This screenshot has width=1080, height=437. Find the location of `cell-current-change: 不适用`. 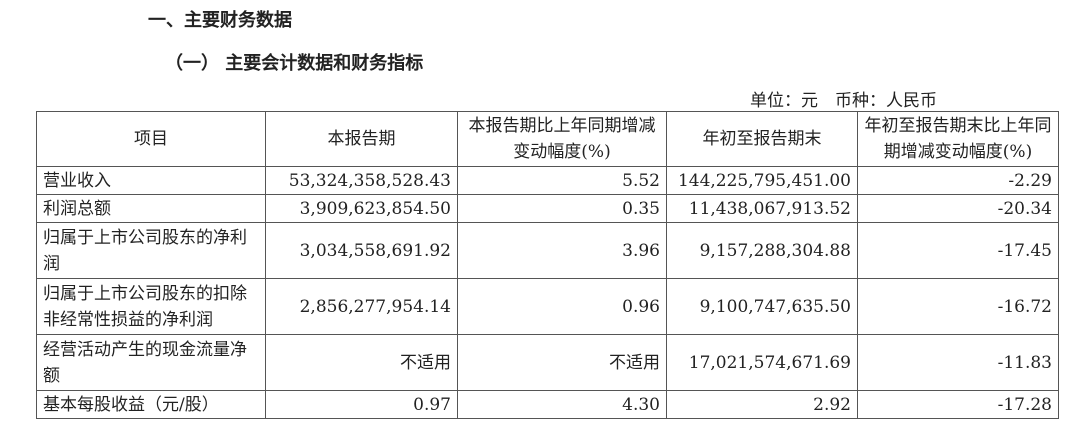

cell-current-change: 不适用 is located at coordinates (562, 362).